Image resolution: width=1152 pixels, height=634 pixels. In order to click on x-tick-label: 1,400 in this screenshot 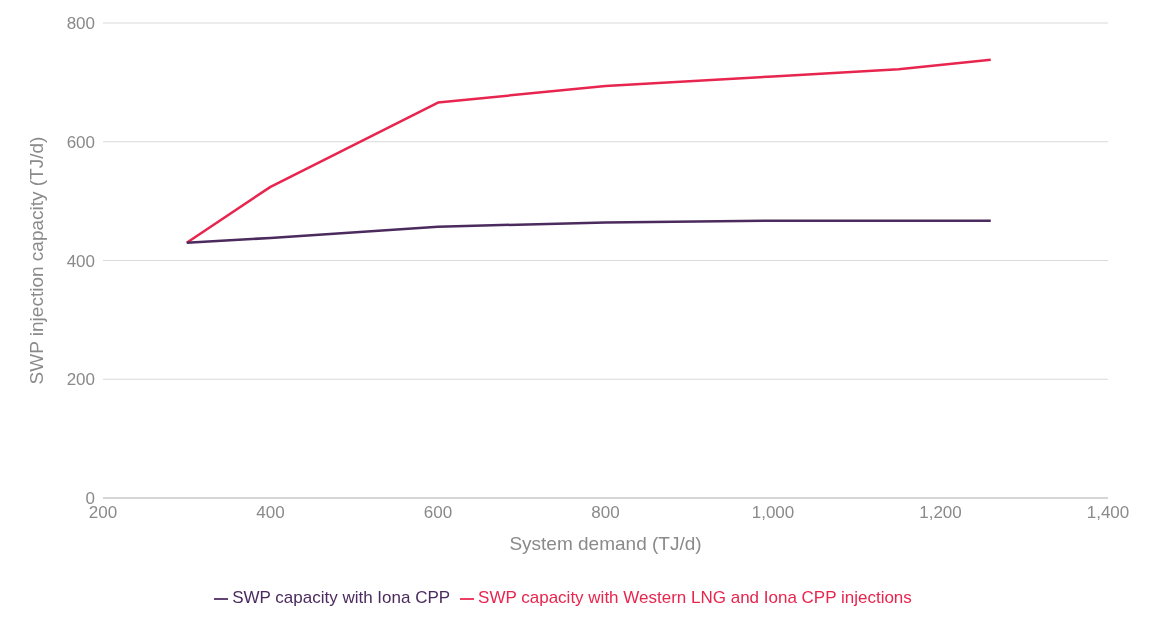, I will do `click(1108, 513)`.